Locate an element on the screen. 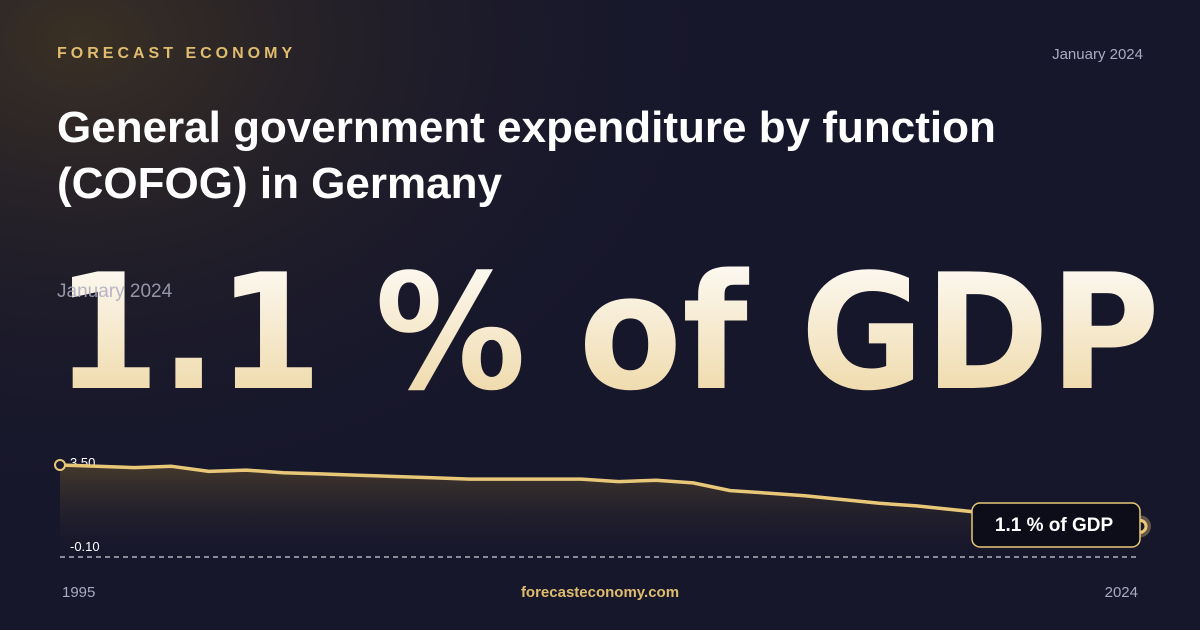 This screenshot has height=630, width=1200. line is located at coordinates (600, 496).